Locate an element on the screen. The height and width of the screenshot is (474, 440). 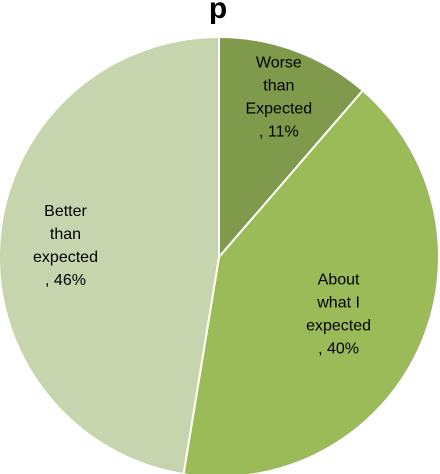
data-label-line: Worse is located at coordinates (279, 63).